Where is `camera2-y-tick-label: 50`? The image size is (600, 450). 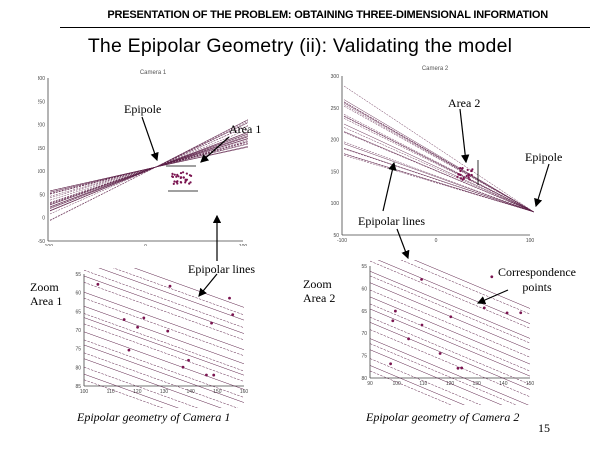
camera2-y-tick-label: 50 is located at coordinates (336, 236).